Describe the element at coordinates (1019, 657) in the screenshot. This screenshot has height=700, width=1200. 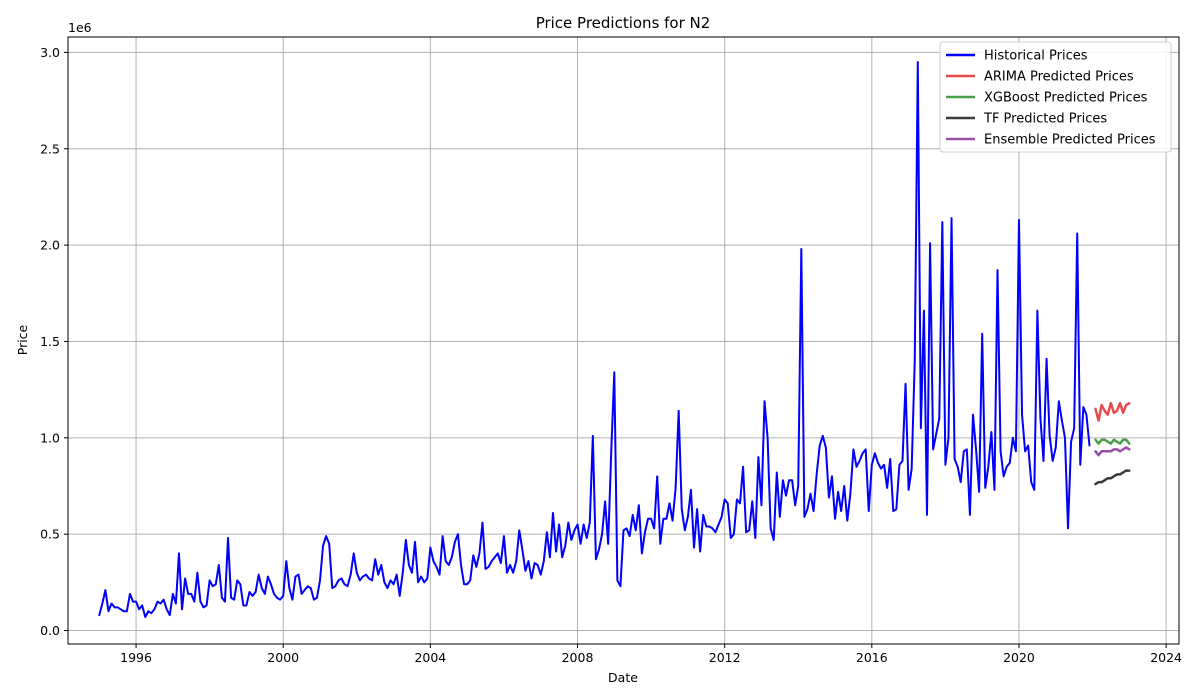
I see `x-tick-label: 2020` at that location.